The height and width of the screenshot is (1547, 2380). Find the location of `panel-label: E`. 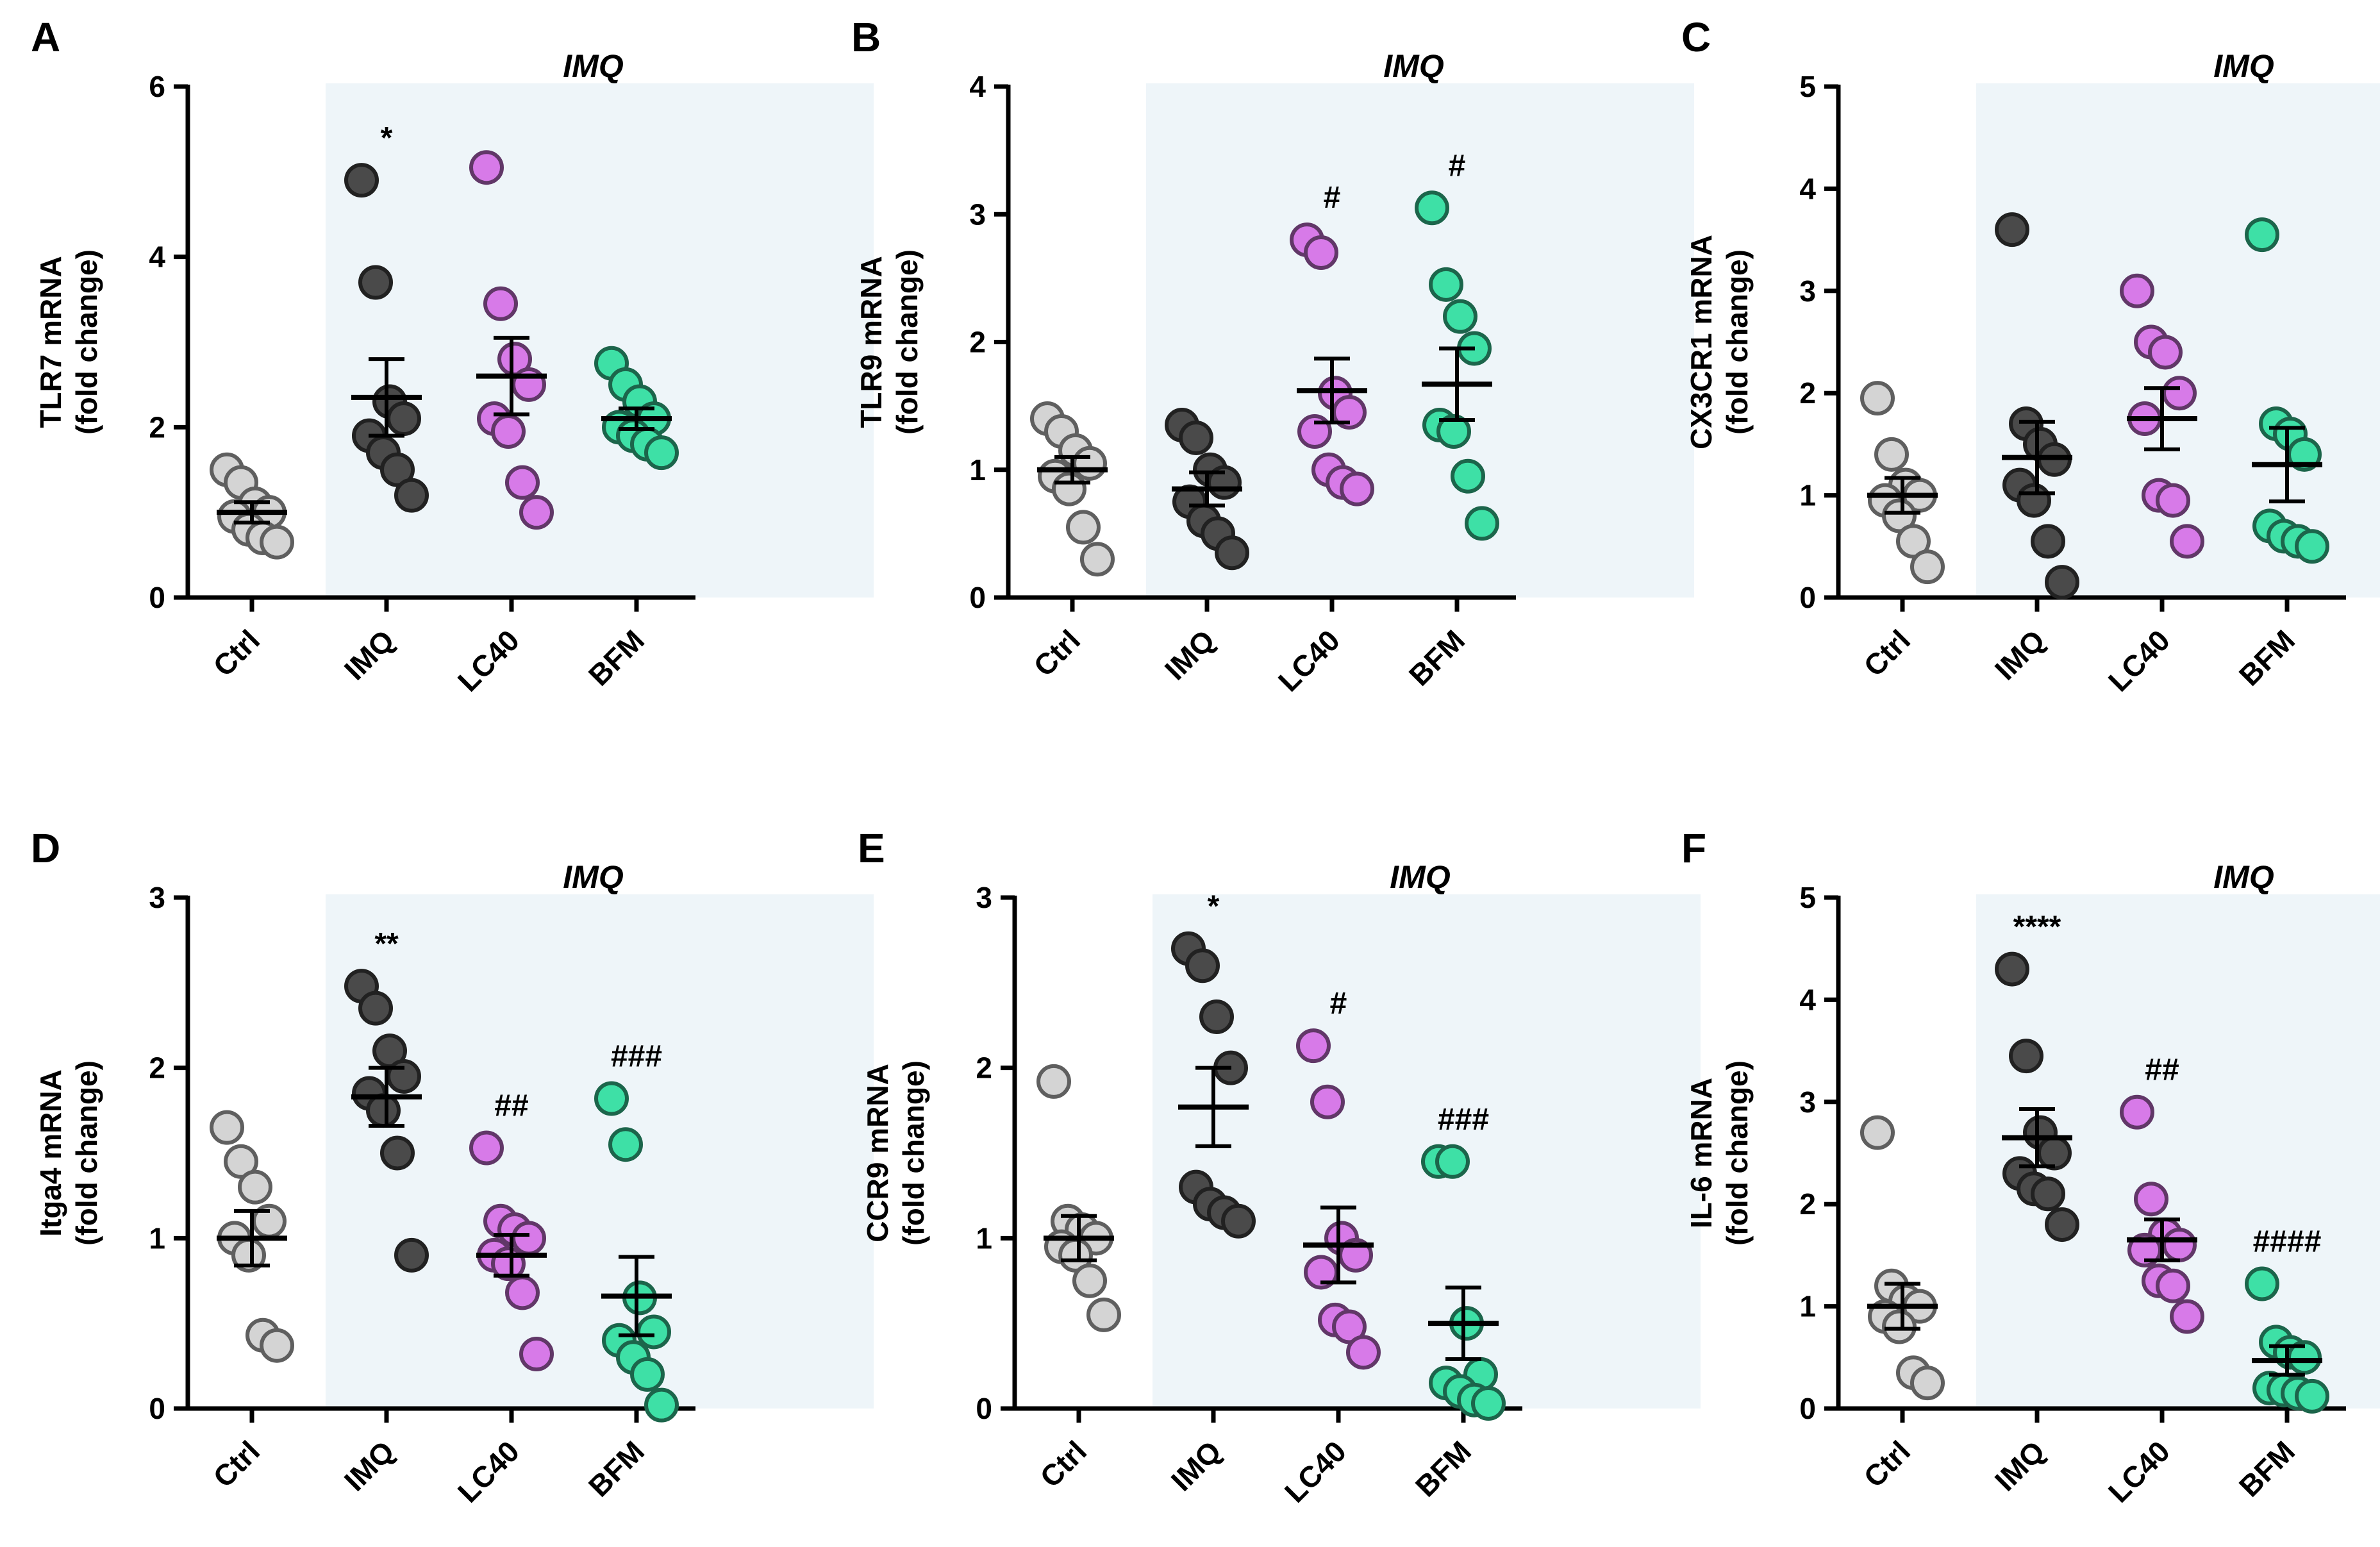

panel-label: E is located at coordinates (871, 848).